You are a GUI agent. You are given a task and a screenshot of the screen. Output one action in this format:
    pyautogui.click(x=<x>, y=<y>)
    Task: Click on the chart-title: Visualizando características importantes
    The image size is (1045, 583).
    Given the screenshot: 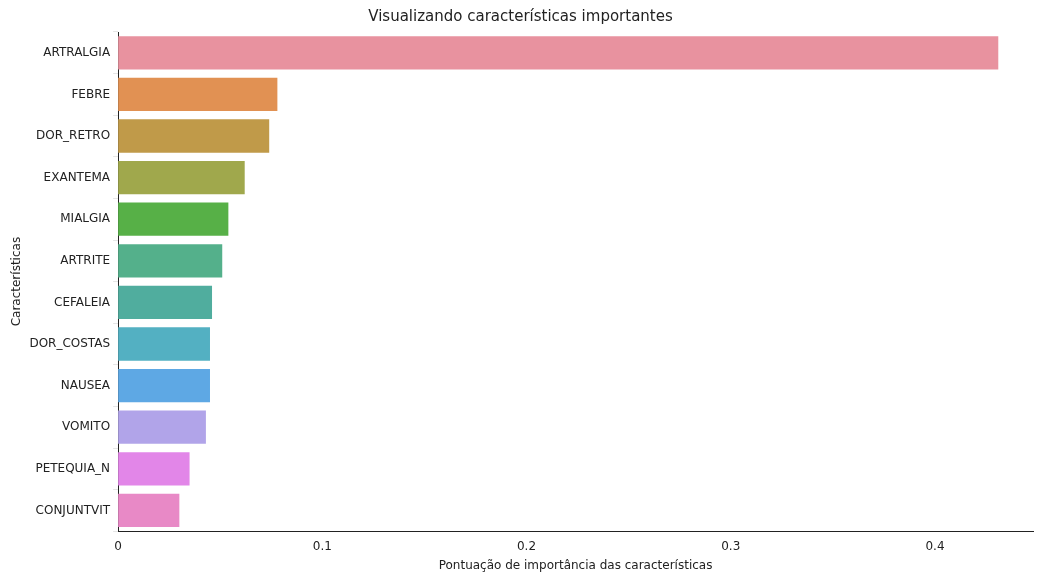 What is the action you would take?
    pyautogui.click(x=520, y=15)
    